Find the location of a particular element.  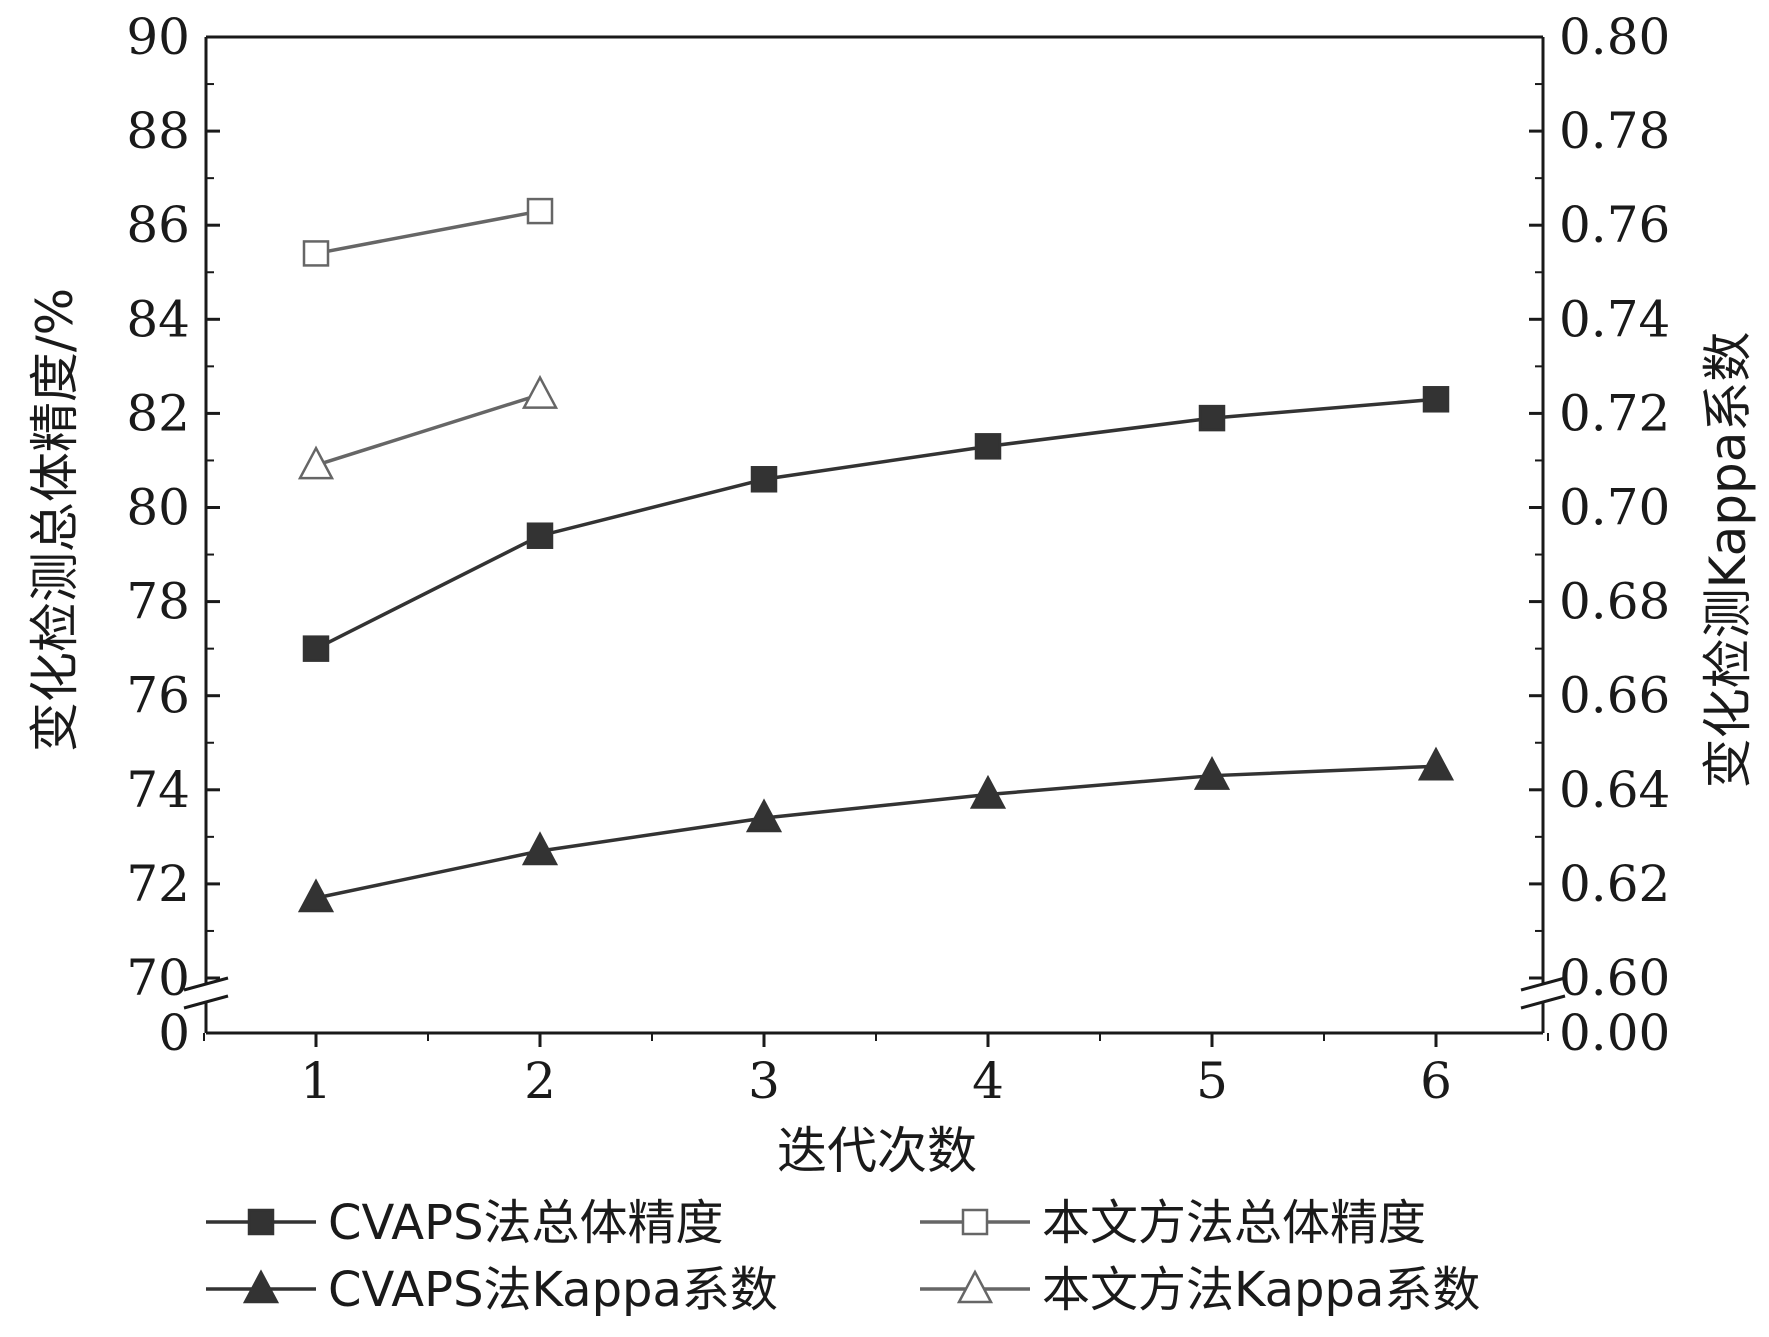

left-tick-label: 72 is located at coordinates (158, 884).